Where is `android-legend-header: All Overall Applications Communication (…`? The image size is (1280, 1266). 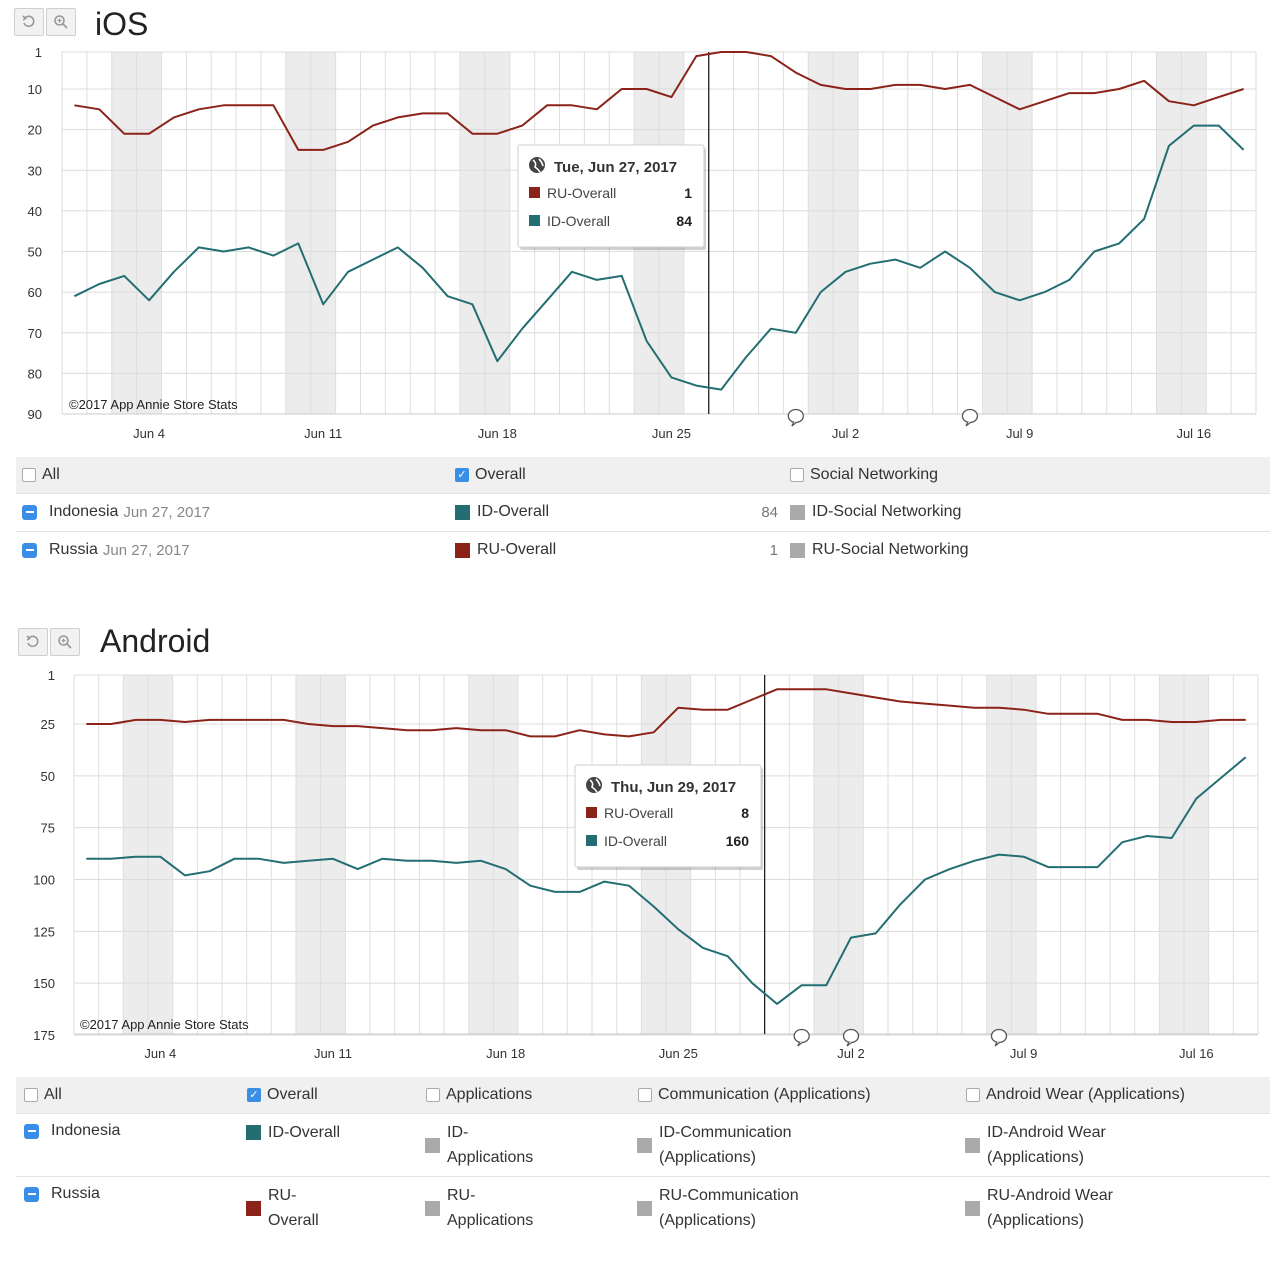 android-legend-header: All Overall Applications Communication (… is located at coordinates (643, 1095).